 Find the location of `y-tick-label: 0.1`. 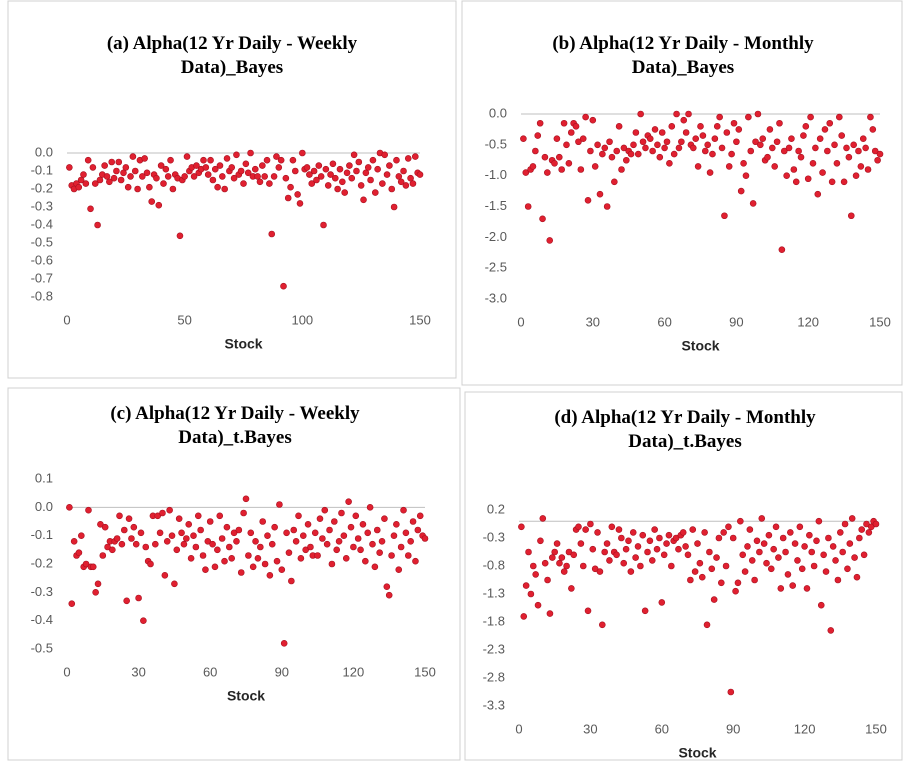

y-tick-label: 0.1 is located at coordinates (44, 477).